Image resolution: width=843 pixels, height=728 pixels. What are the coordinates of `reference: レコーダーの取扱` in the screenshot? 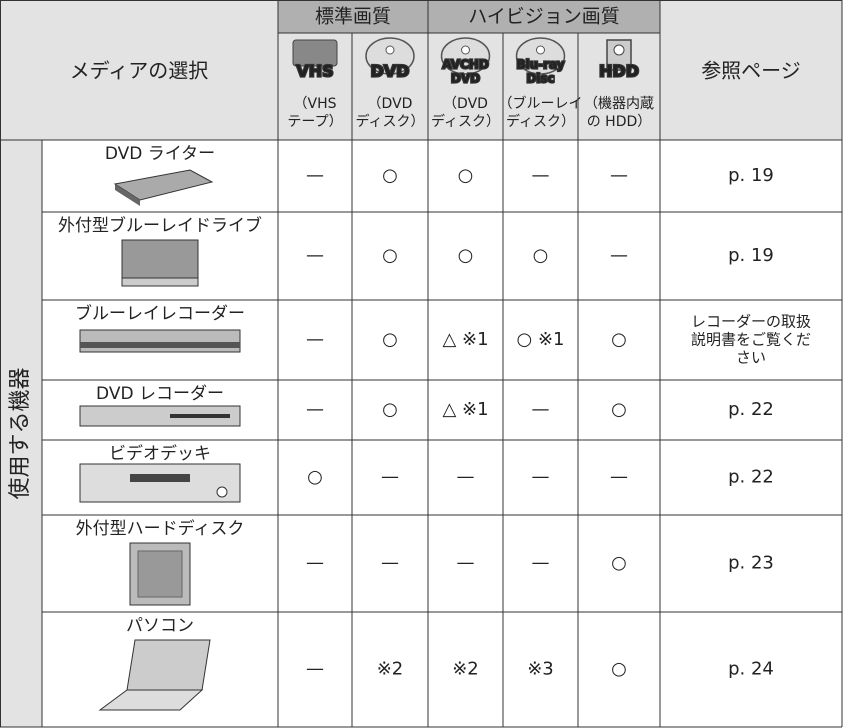 It's located at (751, 322).